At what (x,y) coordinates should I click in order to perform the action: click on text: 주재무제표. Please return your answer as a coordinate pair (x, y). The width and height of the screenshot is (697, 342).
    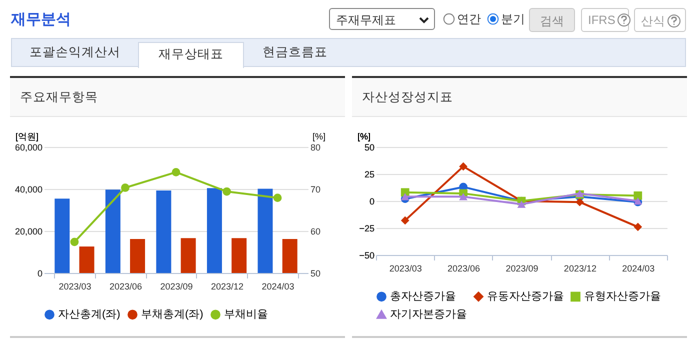
    Looking at the image, I should click on (382, 19).